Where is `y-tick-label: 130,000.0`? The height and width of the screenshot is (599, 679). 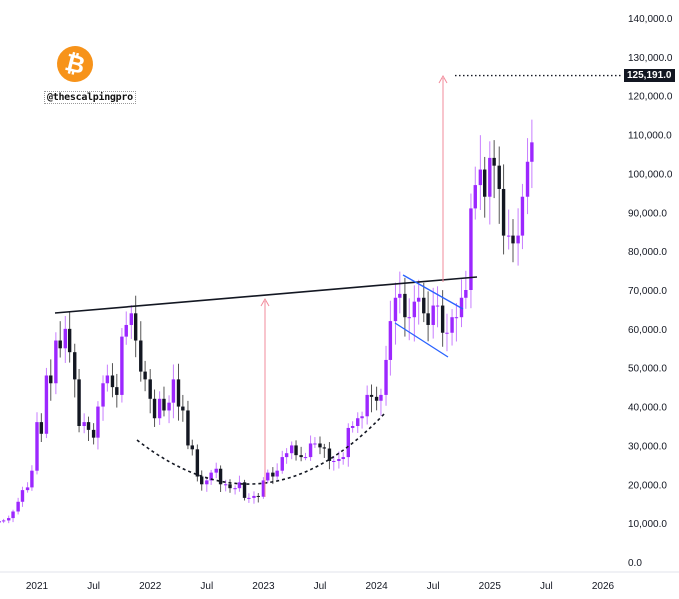
y-tick-label: 130,000.0 is located at coordinates (650, 58).